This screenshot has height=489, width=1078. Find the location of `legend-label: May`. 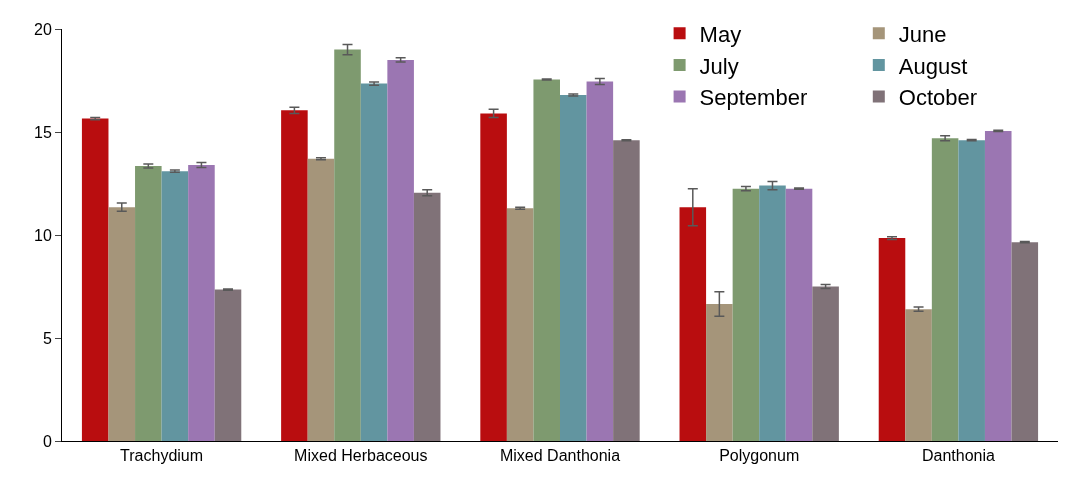

legend-label: May is located at coordinates (720, 34).